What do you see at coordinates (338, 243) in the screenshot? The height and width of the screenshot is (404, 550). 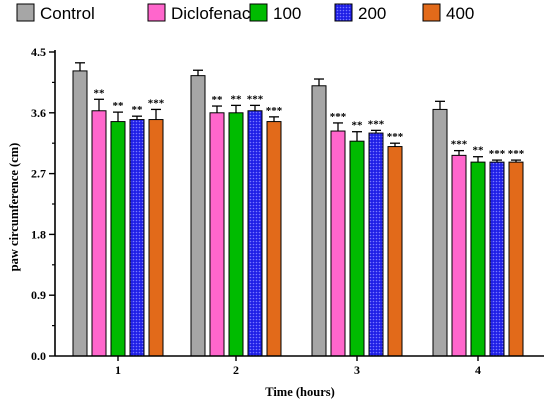 I see `bar-diclofenac-t3` at bounding box center [338, 243].